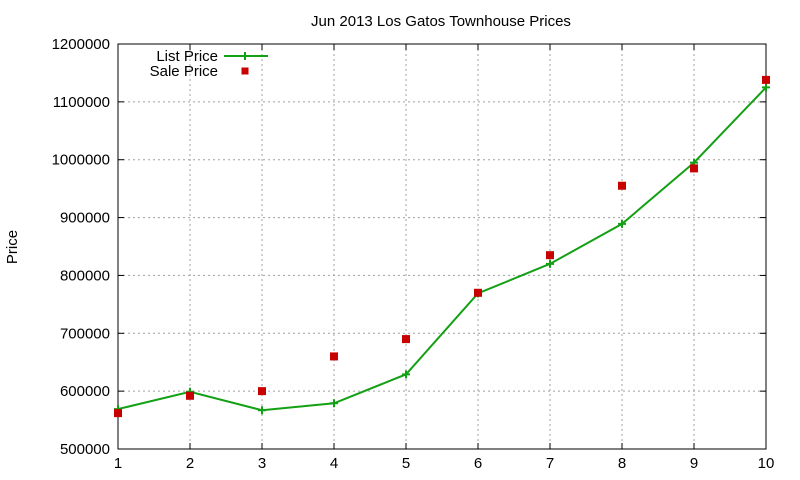 The image size is (800, 480). What do you see at coordinates (334, 463) in the screenshot?
I see `x-tick-label: 4` at bounding box center [334, 463].